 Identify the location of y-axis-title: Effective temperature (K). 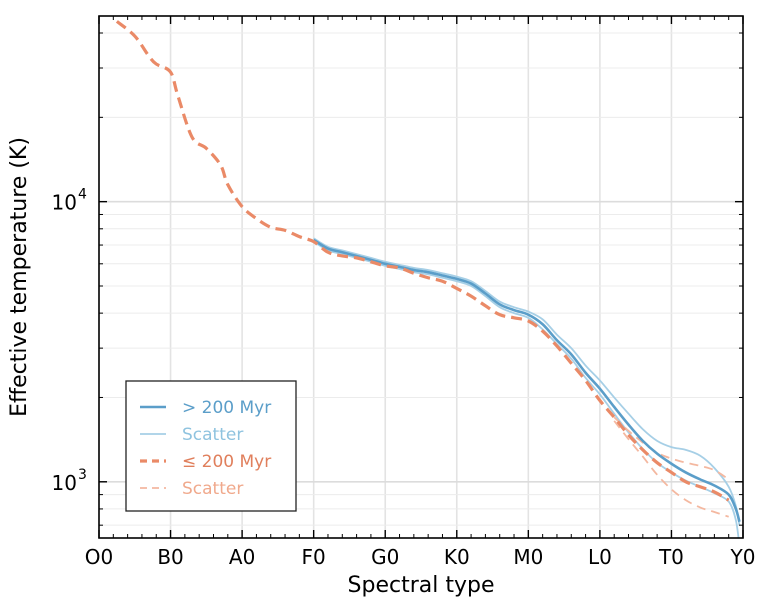
(19, 277).